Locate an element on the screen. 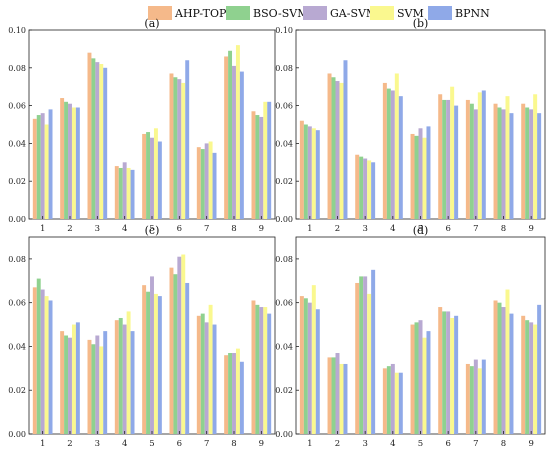  x-tick-label: 1 is located at coordinates (309, 229).